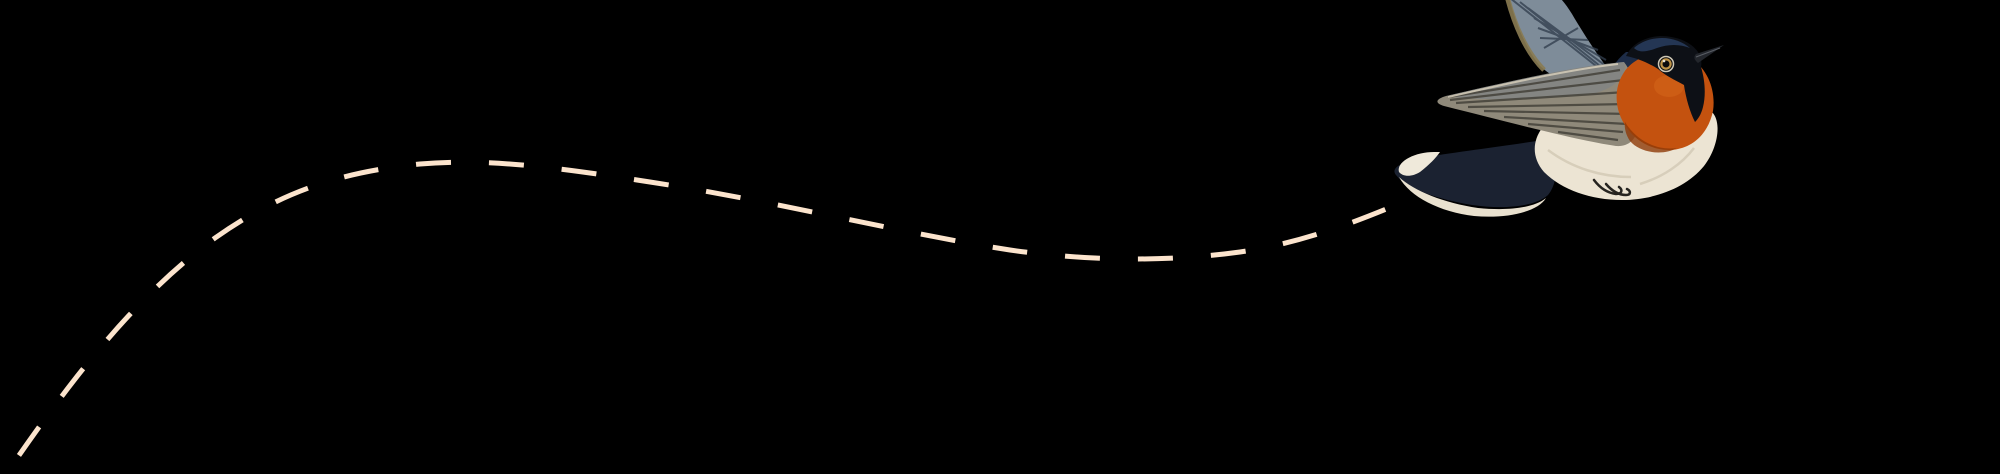 The width and height of the screenshot is (2000, 474). I want to click on foot-front, so click(1607, 187).